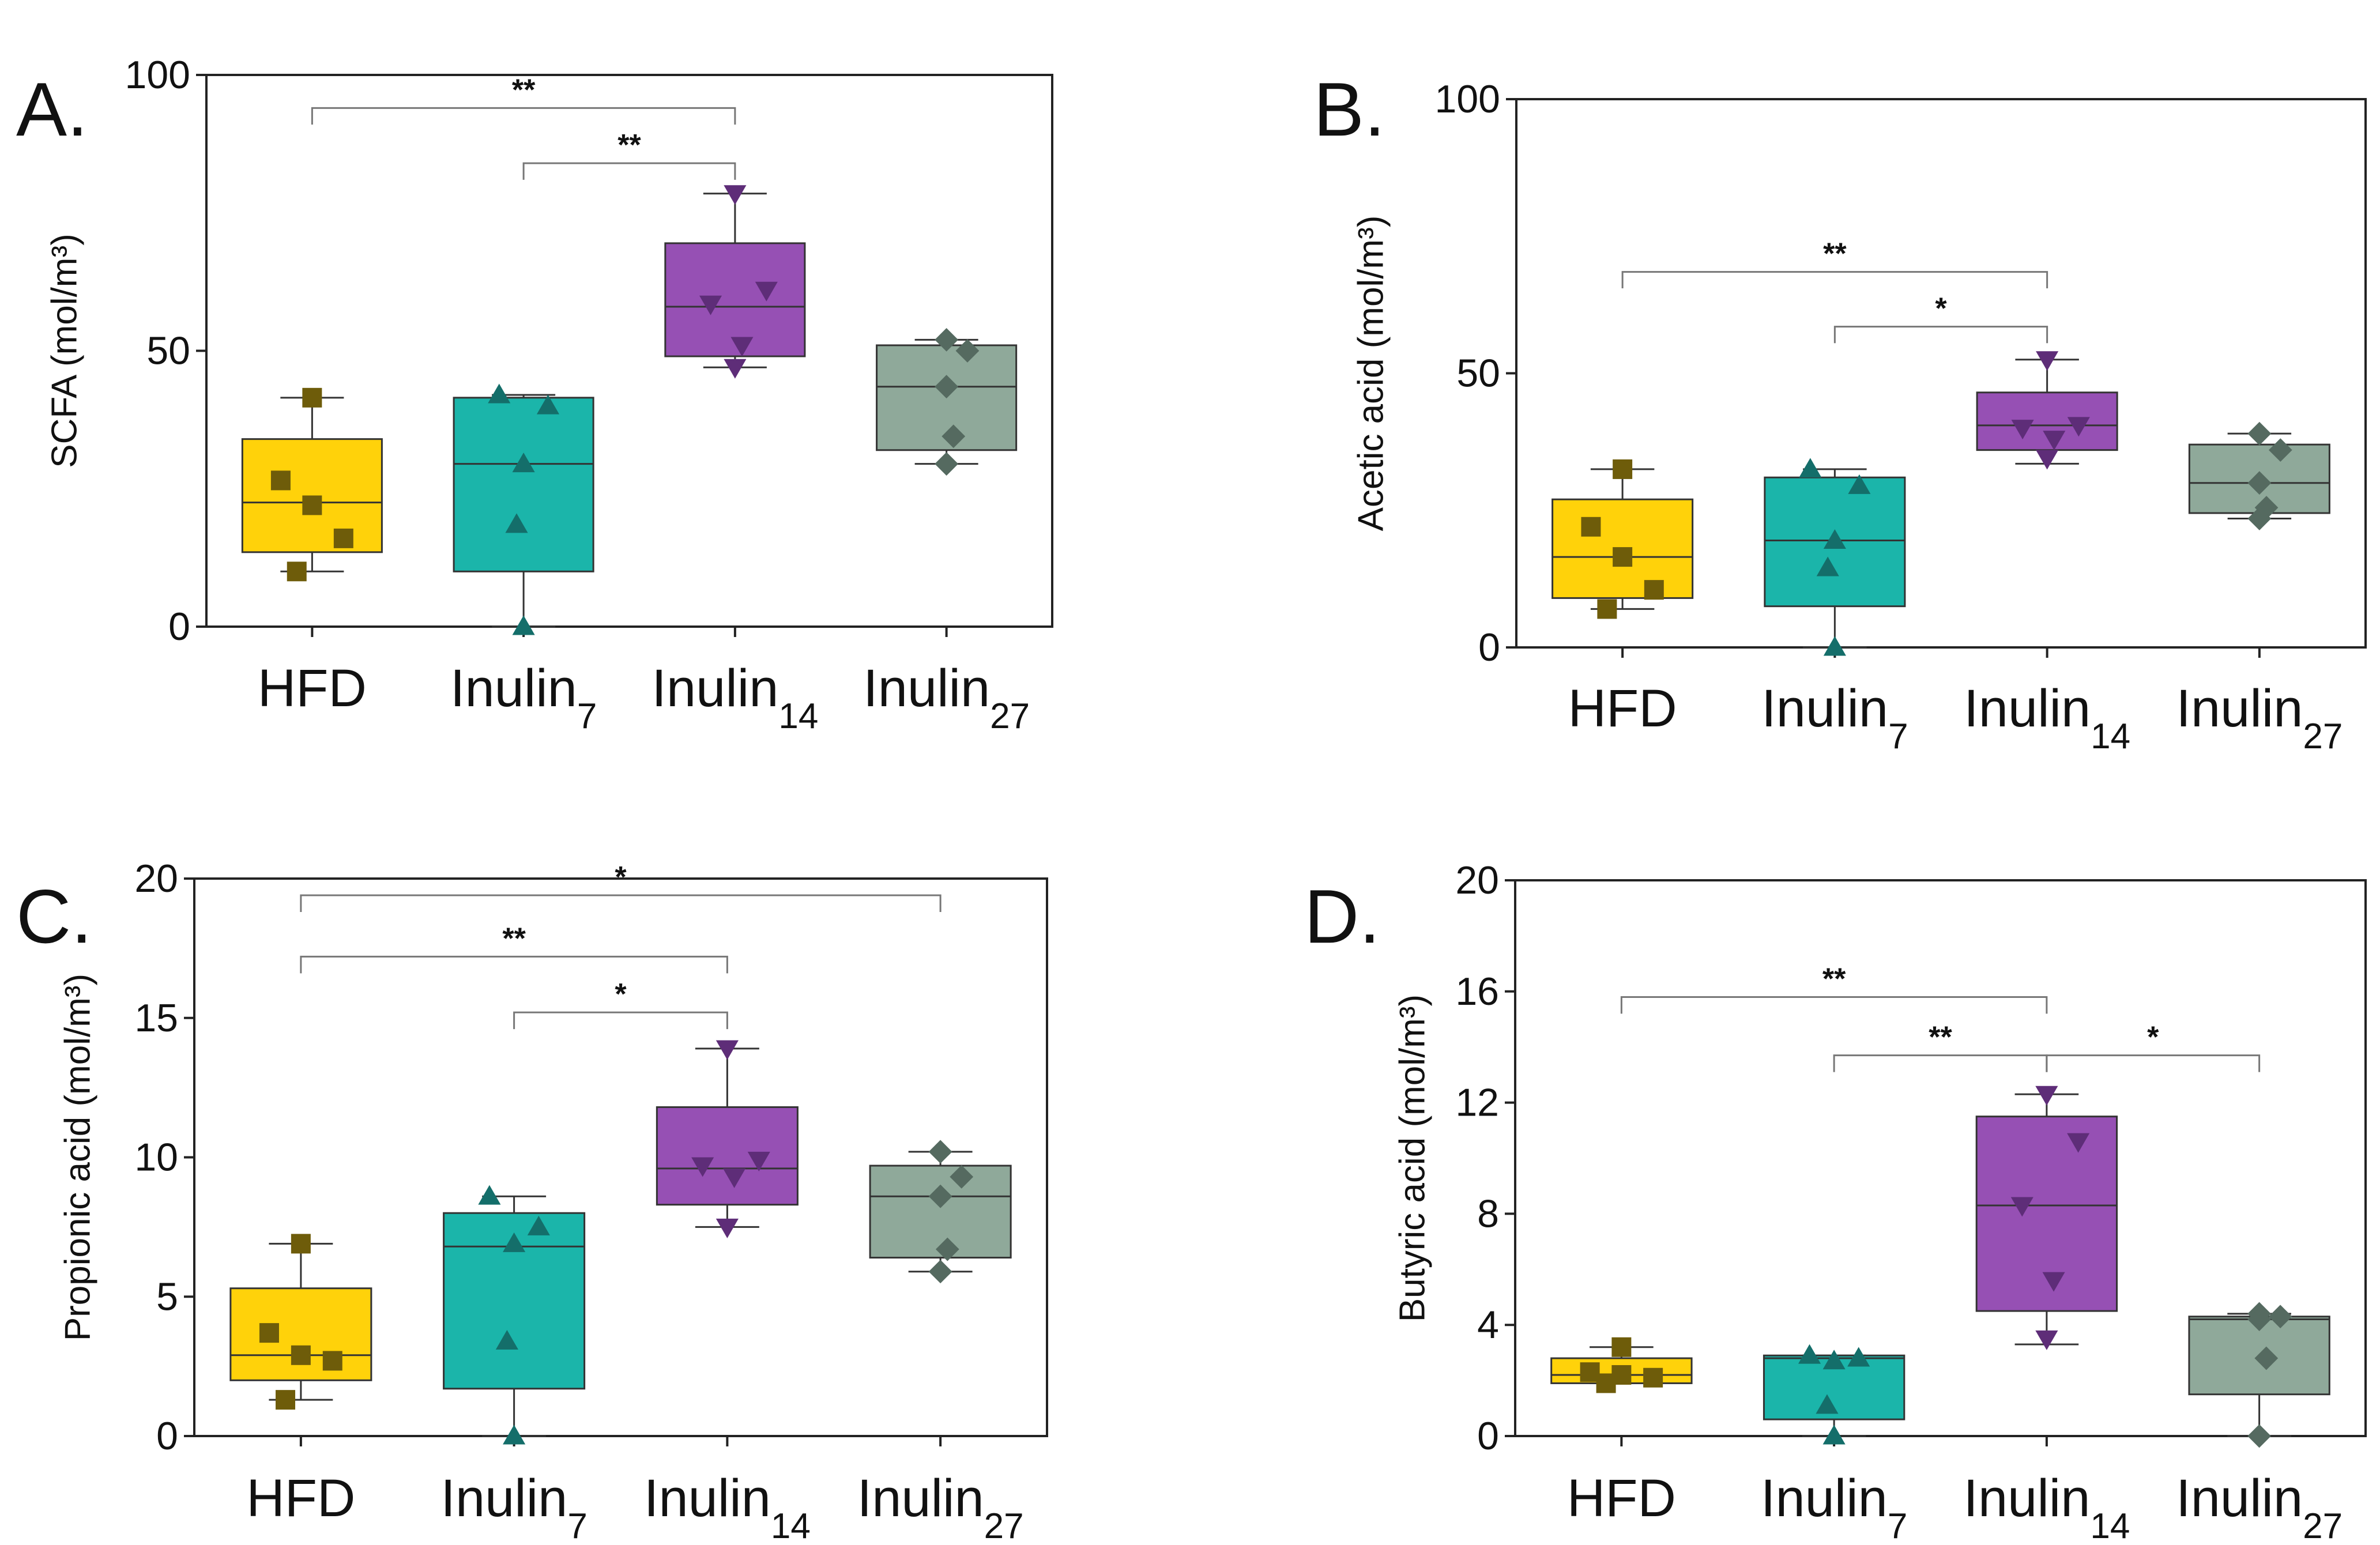  I want to click on y-tick-label: 15, so click(156, 1018).